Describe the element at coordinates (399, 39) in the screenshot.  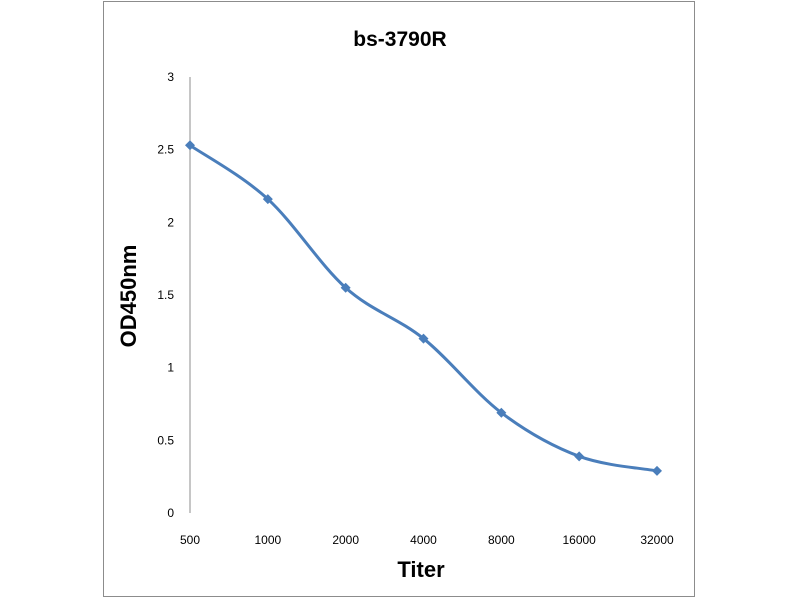
I see `chart-title: bs-3790R` at that location.